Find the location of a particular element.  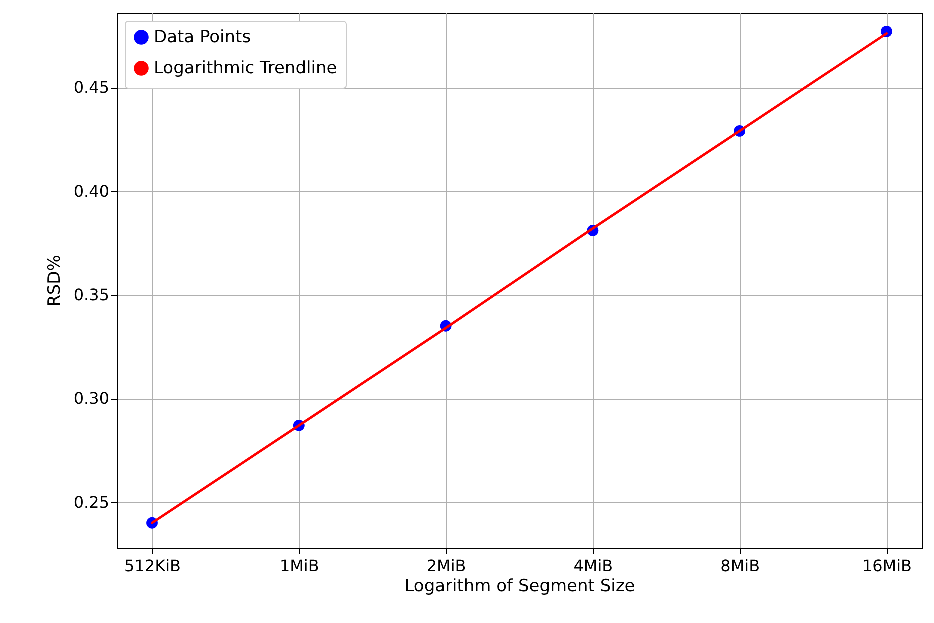

y-tick-label: 0.40 is located at coordinates (92, 191).